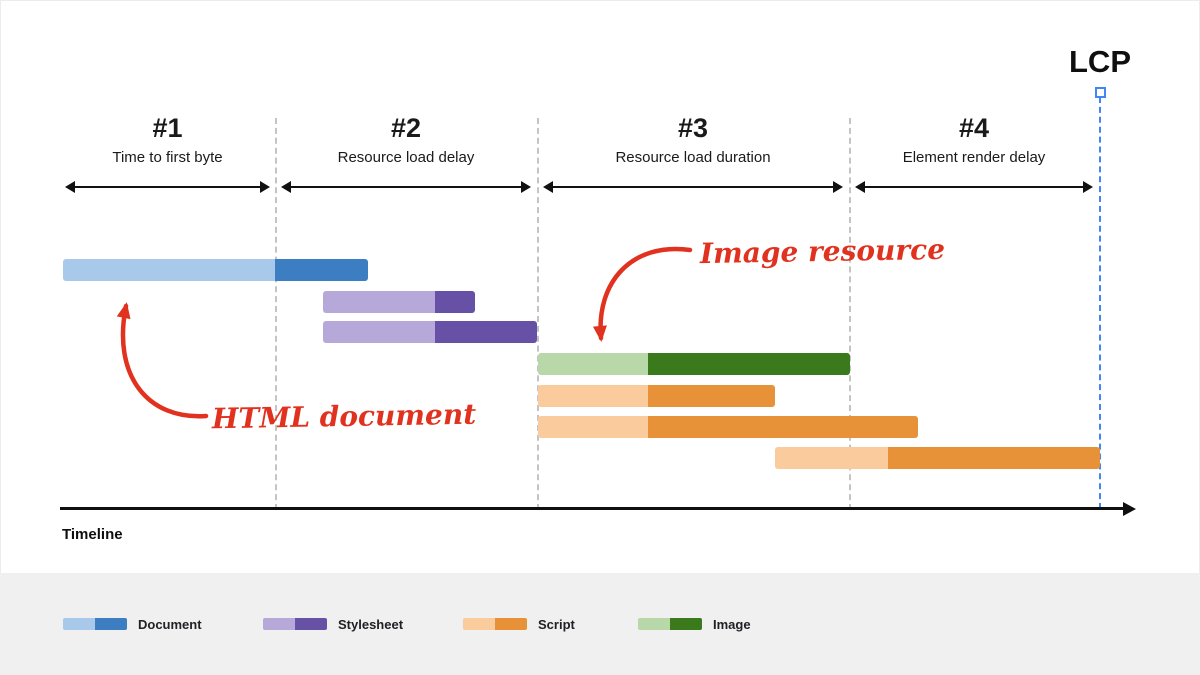 The image size is (1200, 675). What do you see at coordinates (169, 270) in the screenshot?
I see `document-light-segment` at bounding box center [169, 270].